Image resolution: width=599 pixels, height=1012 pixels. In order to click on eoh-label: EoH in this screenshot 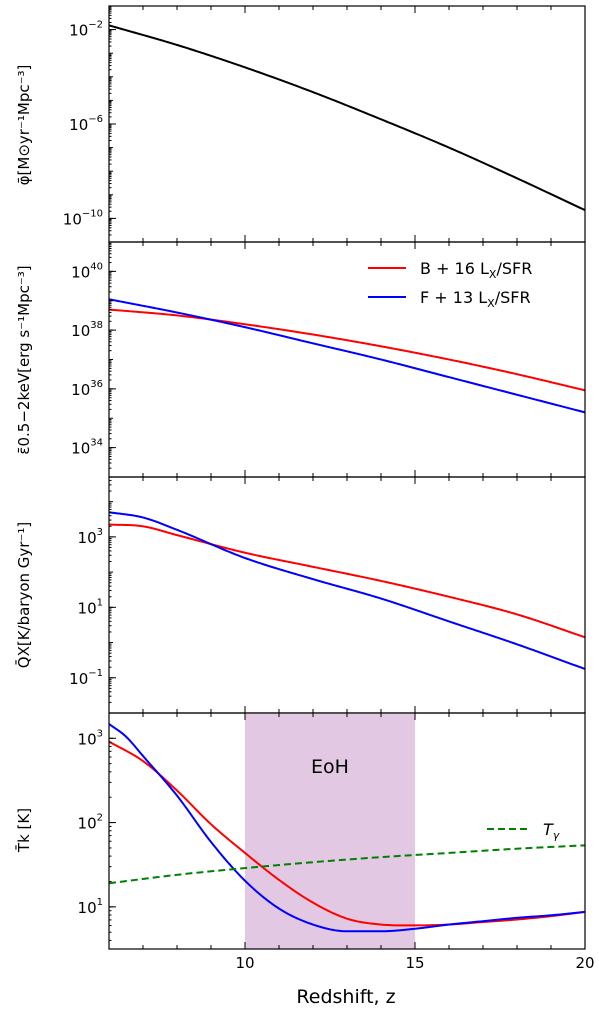, I will do `click(330, 767)`.